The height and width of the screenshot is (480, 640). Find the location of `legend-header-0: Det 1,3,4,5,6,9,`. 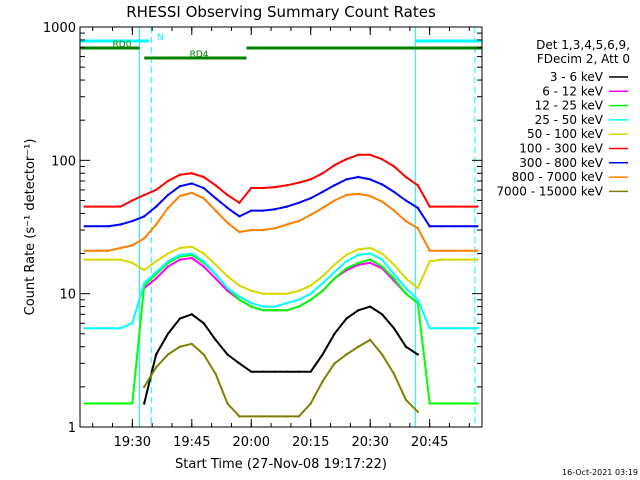

legend-header-0: Det 1,3,4,5,6,9, is located at coordinates (583, 45).